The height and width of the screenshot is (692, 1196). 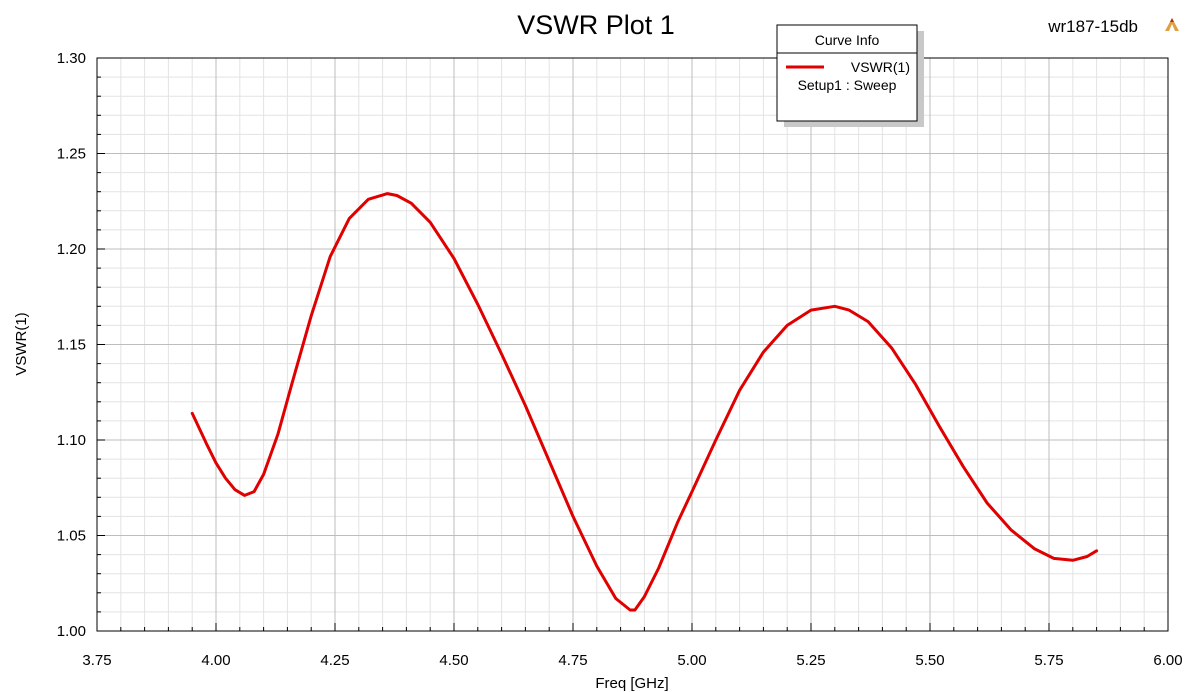 What do you see at coordinates (71, 249) in the screenshot?
I see `y-tick-label: 1.20` at bounding box center [71, 249].